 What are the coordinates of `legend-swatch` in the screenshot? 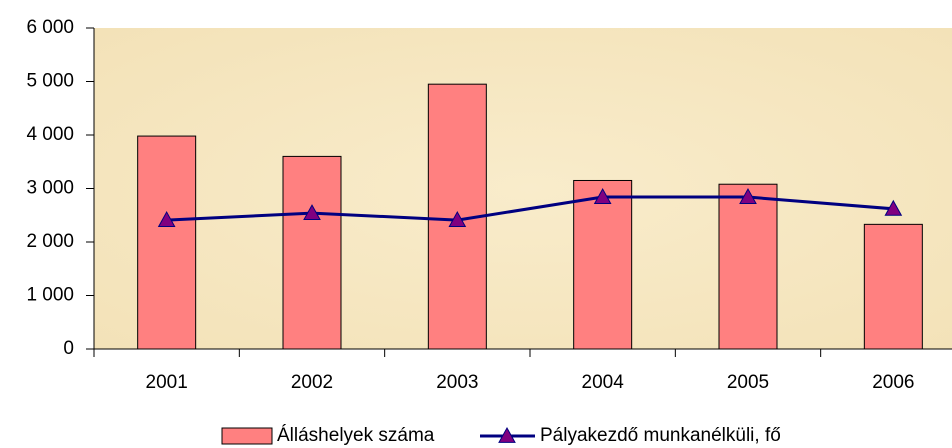 It's located at (247, 436).